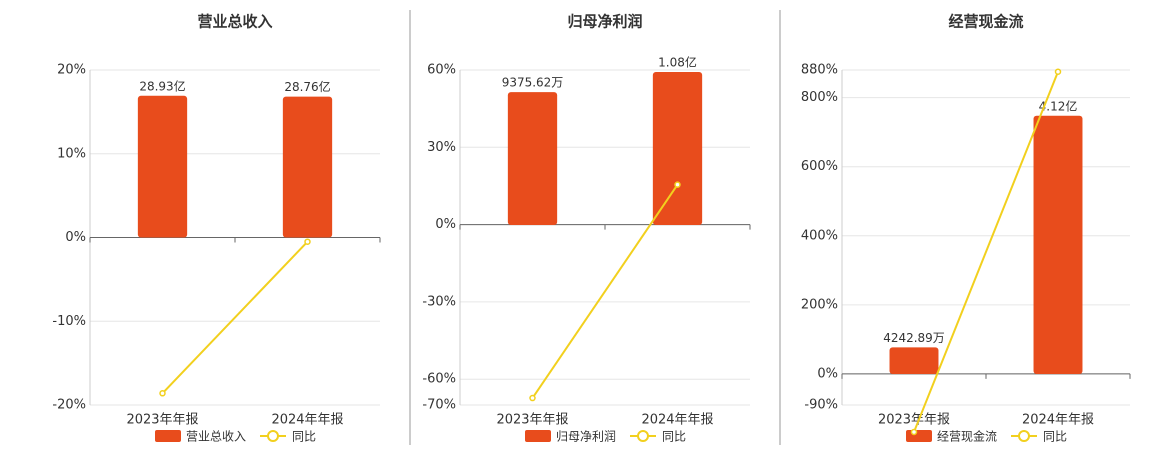 The height and width of the screenshot is (450, 1160). I want to click on value-label: 1.08亿, so click(677, 61).